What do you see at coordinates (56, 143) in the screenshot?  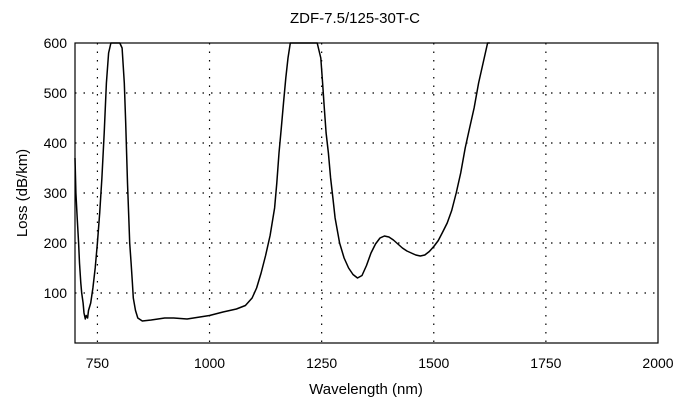 I see `y-tick-label: 400` at bounding box center [56, 143].